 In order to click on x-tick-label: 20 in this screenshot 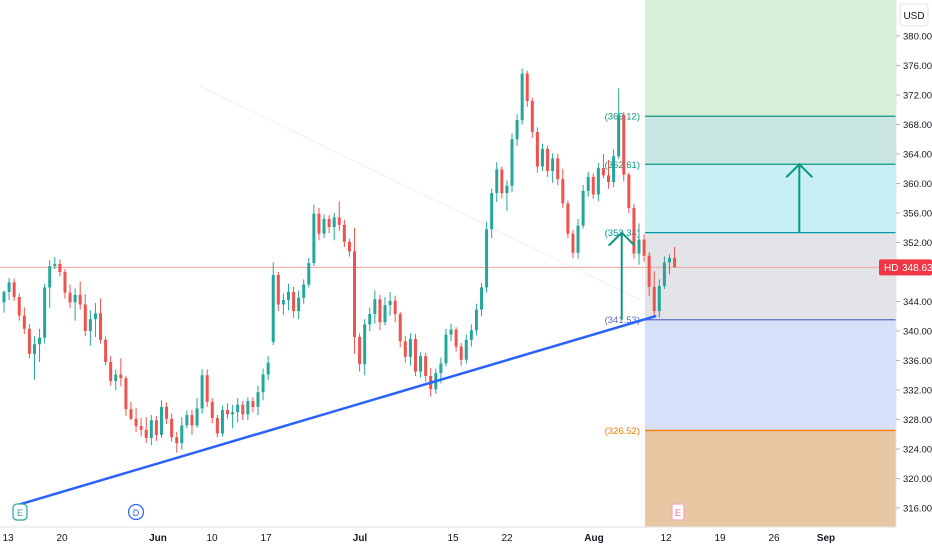, I will do `click(62, 538)`.